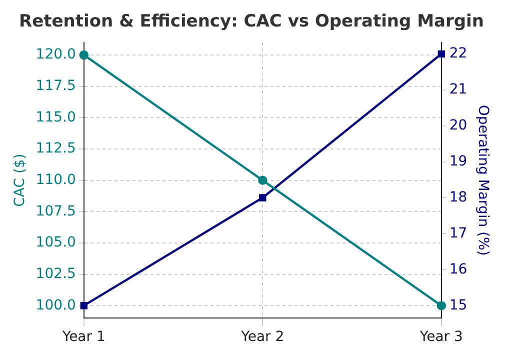 The height and width of the screenshot is (353, 505). What do you see at coordinates (458, 269) in the screenshot?
I see `y2-tick-label: 16` at bounding box center [458, 269].